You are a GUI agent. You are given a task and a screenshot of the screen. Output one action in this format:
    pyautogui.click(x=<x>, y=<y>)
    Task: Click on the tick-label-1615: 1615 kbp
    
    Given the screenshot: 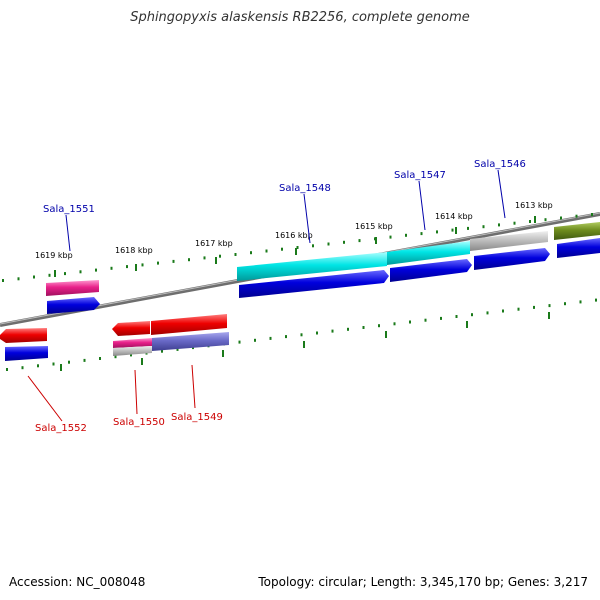 What is the action you would take?
    pyautogui.click(x=374, y=226)
    